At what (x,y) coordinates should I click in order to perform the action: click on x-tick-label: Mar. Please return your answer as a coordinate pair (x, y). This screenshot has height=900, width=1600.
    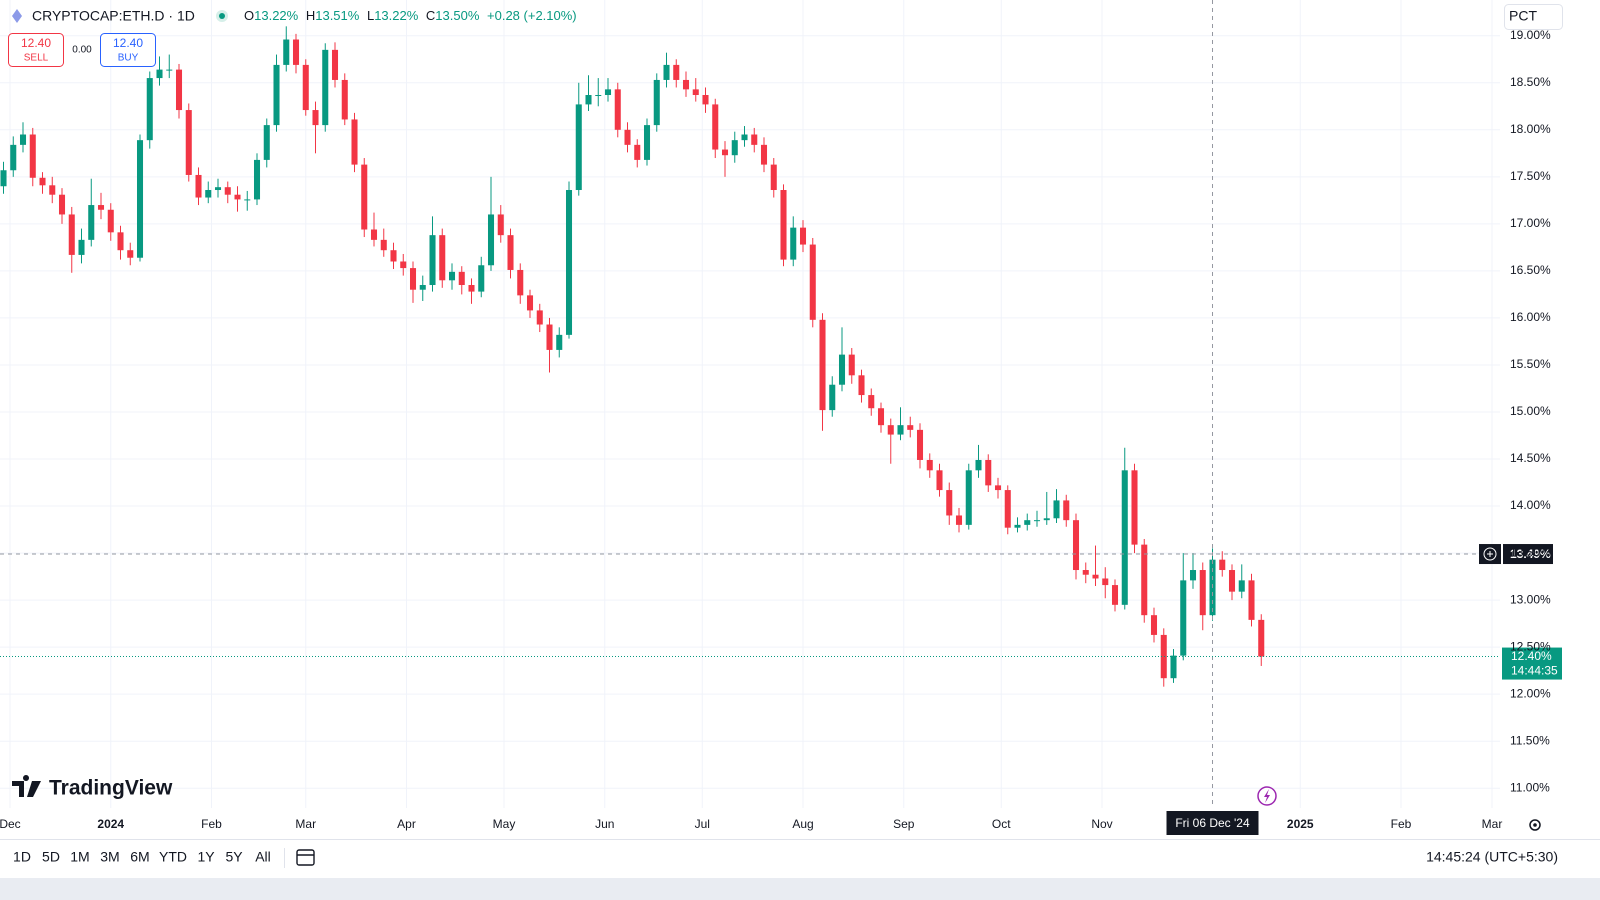
    Looking at the image, I should click on (1492, 824).